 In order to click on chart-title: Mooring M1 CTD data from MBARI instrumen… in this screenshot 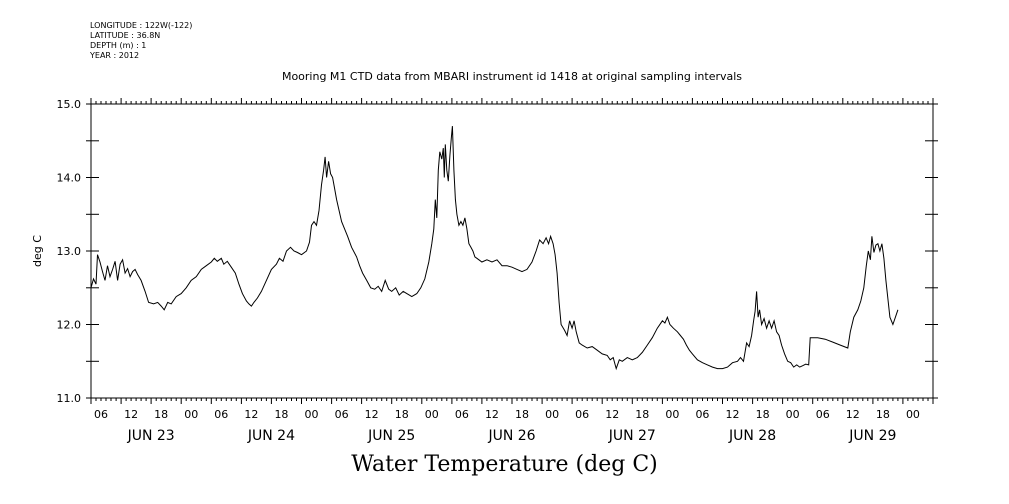, I will do `click(512, 76)`.